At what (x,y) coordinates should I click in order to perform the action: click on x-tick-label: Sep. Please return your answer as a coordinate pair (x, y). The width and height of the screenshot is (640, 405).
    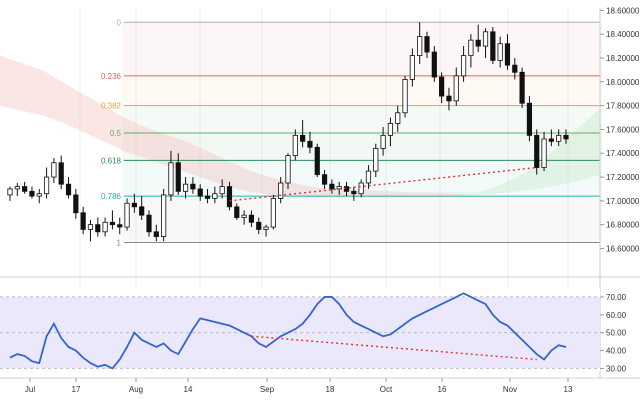
    Looking at the image, I should click on (267, 389).